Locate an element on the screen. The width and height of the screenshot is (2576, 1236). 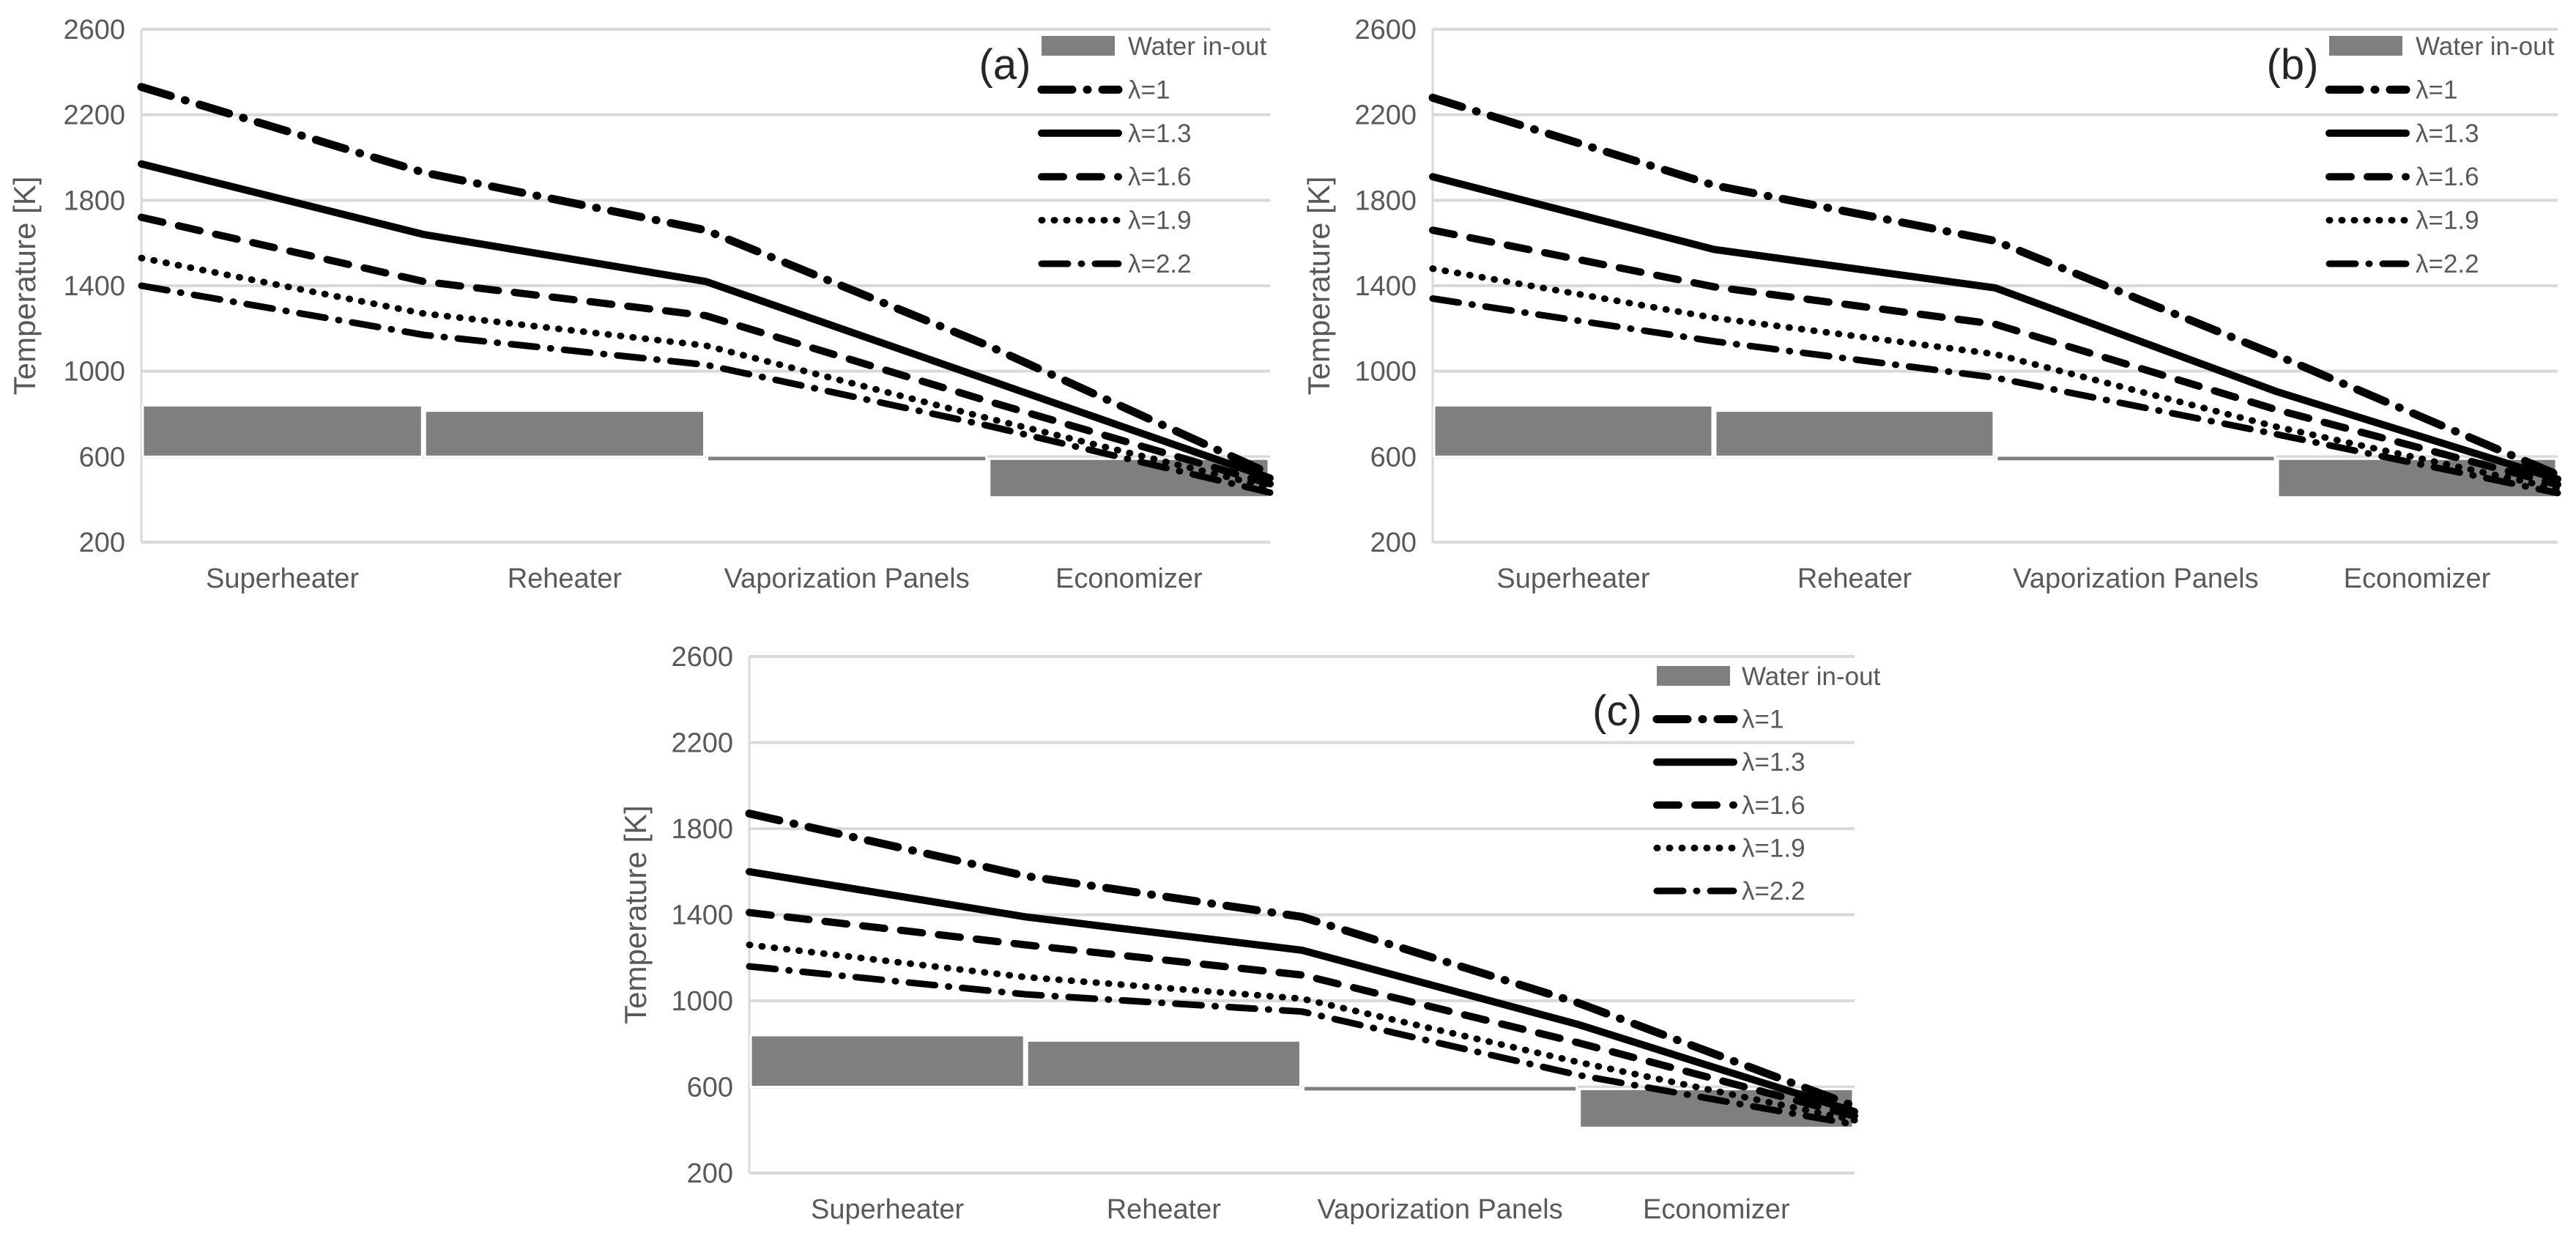
panel-label: (c) is located at coordinates (1617, 711).